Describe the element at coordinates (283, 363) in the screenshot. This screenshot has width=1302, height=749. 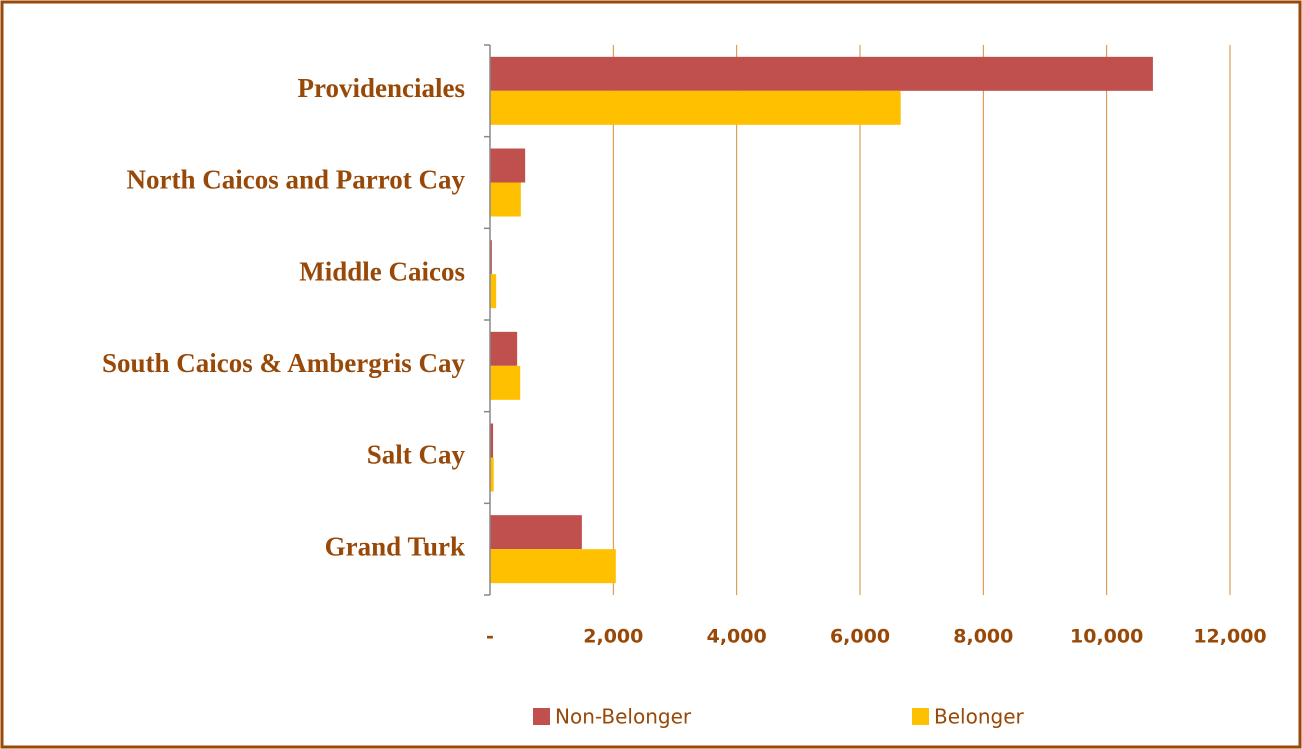
I see `y-tick-label: South Caicos & Ambergris Cay` at that location.